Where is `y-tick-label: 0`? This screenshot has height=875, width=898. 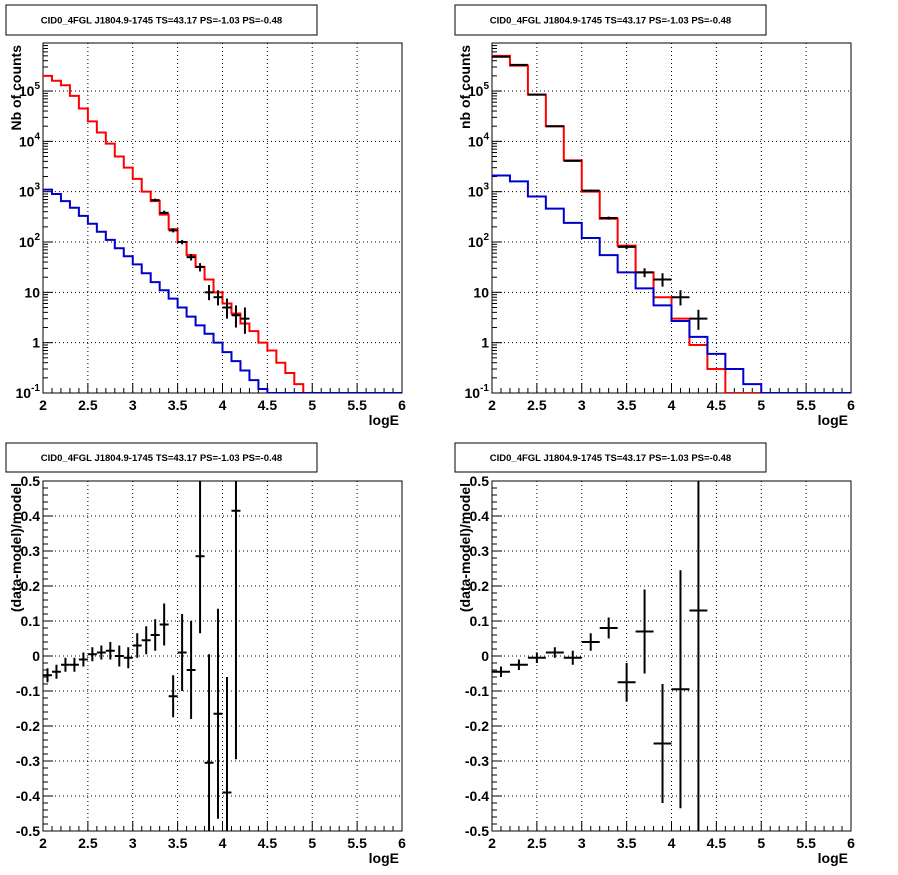
y-tick-label: 0 is located at coordinates (485, 656).